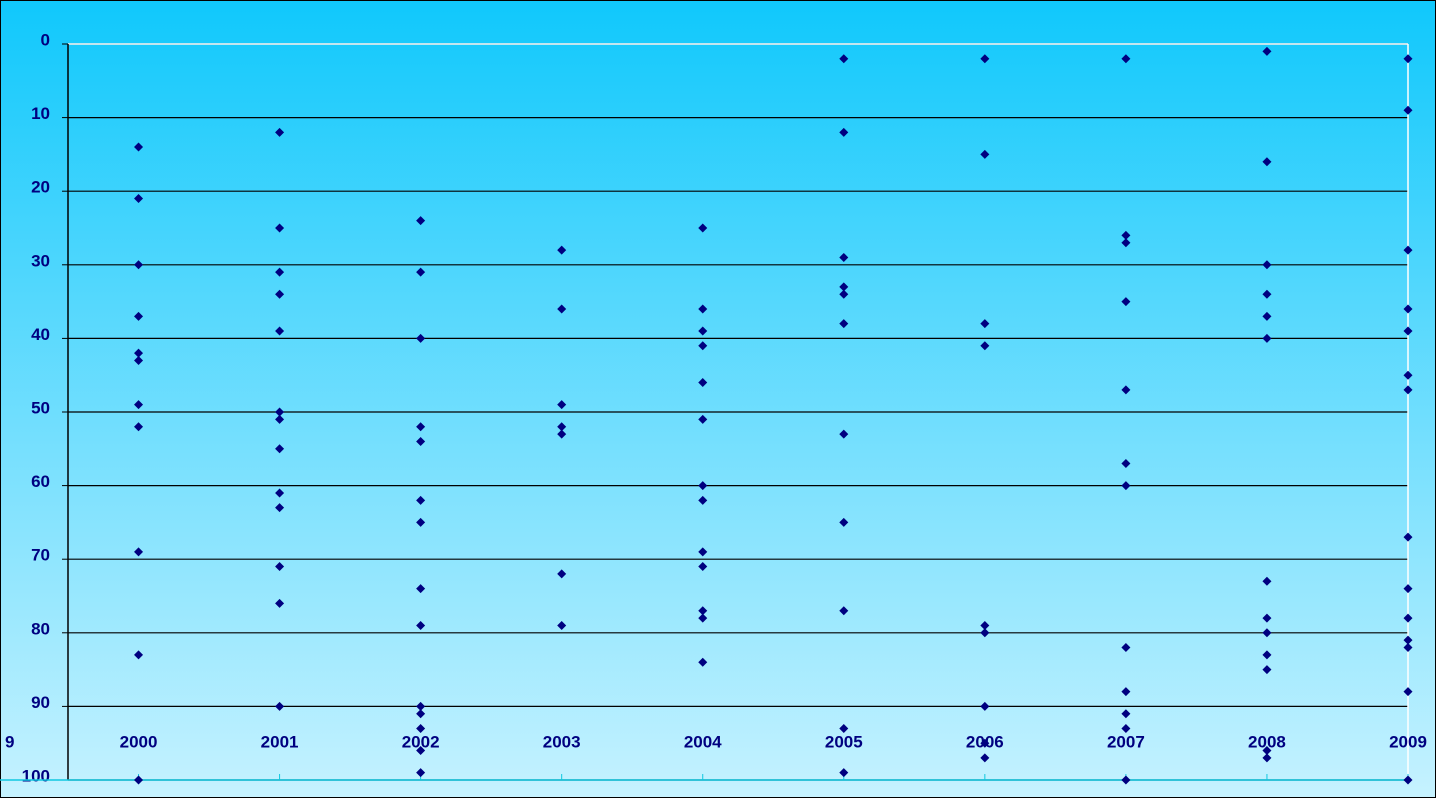 This screenshot has height=803, width=1436. What do you see at coordinates (421, 741) in the screenshot?
I see `x-tick-label: 2002` at bounding box center [421, 741].